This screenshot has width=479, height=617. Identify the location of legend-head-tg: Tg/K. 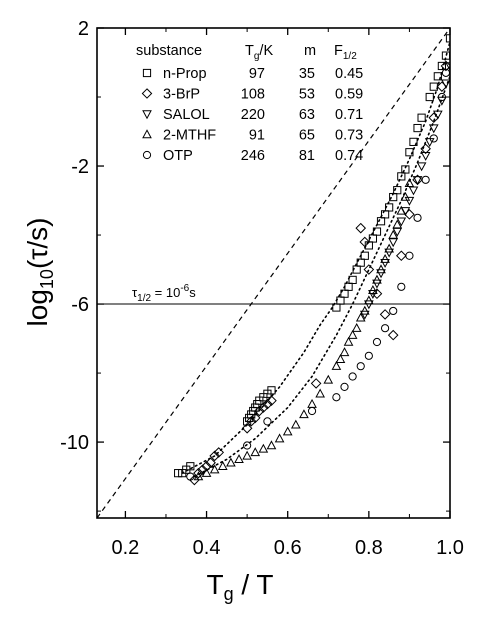
(259, 52).